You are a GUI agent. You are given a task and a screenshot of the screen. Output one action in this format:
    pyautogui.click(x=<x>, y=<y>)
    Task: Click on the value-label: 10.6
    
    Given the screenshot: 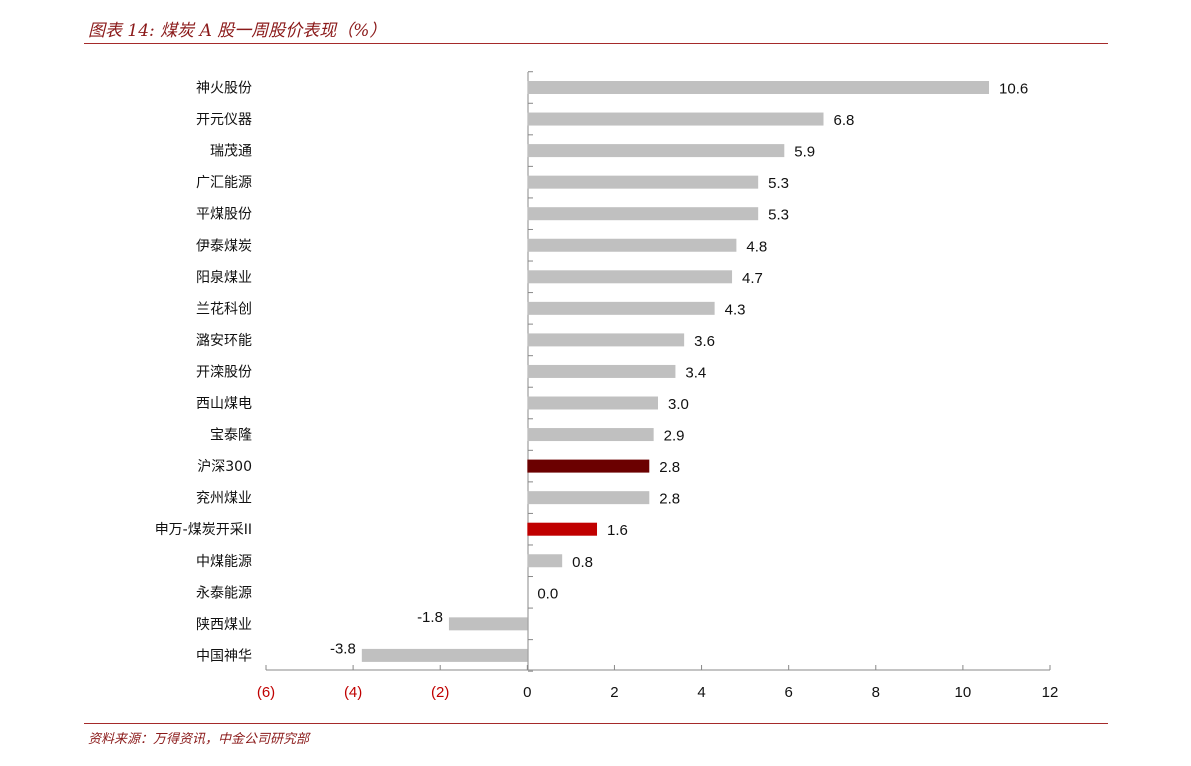 What is the action you would take?
    pyautogui.click(x=1013, y=89)
    